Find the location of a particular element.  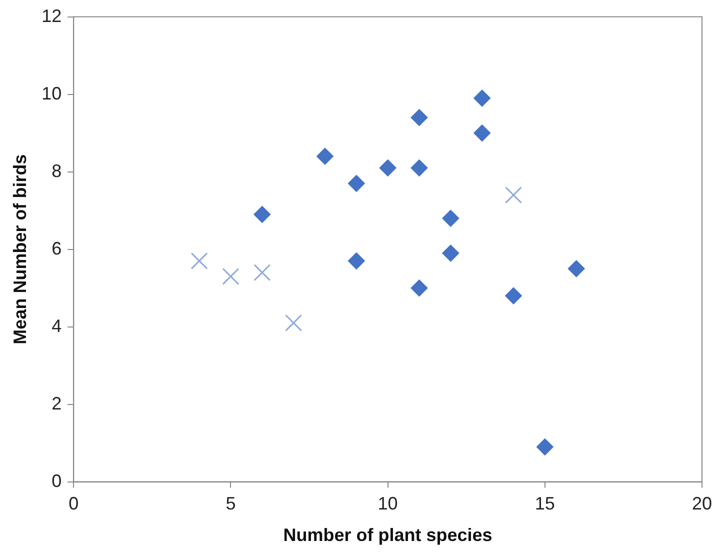

x-axis-title: Number of plant species is located at coordinates (387, 535).